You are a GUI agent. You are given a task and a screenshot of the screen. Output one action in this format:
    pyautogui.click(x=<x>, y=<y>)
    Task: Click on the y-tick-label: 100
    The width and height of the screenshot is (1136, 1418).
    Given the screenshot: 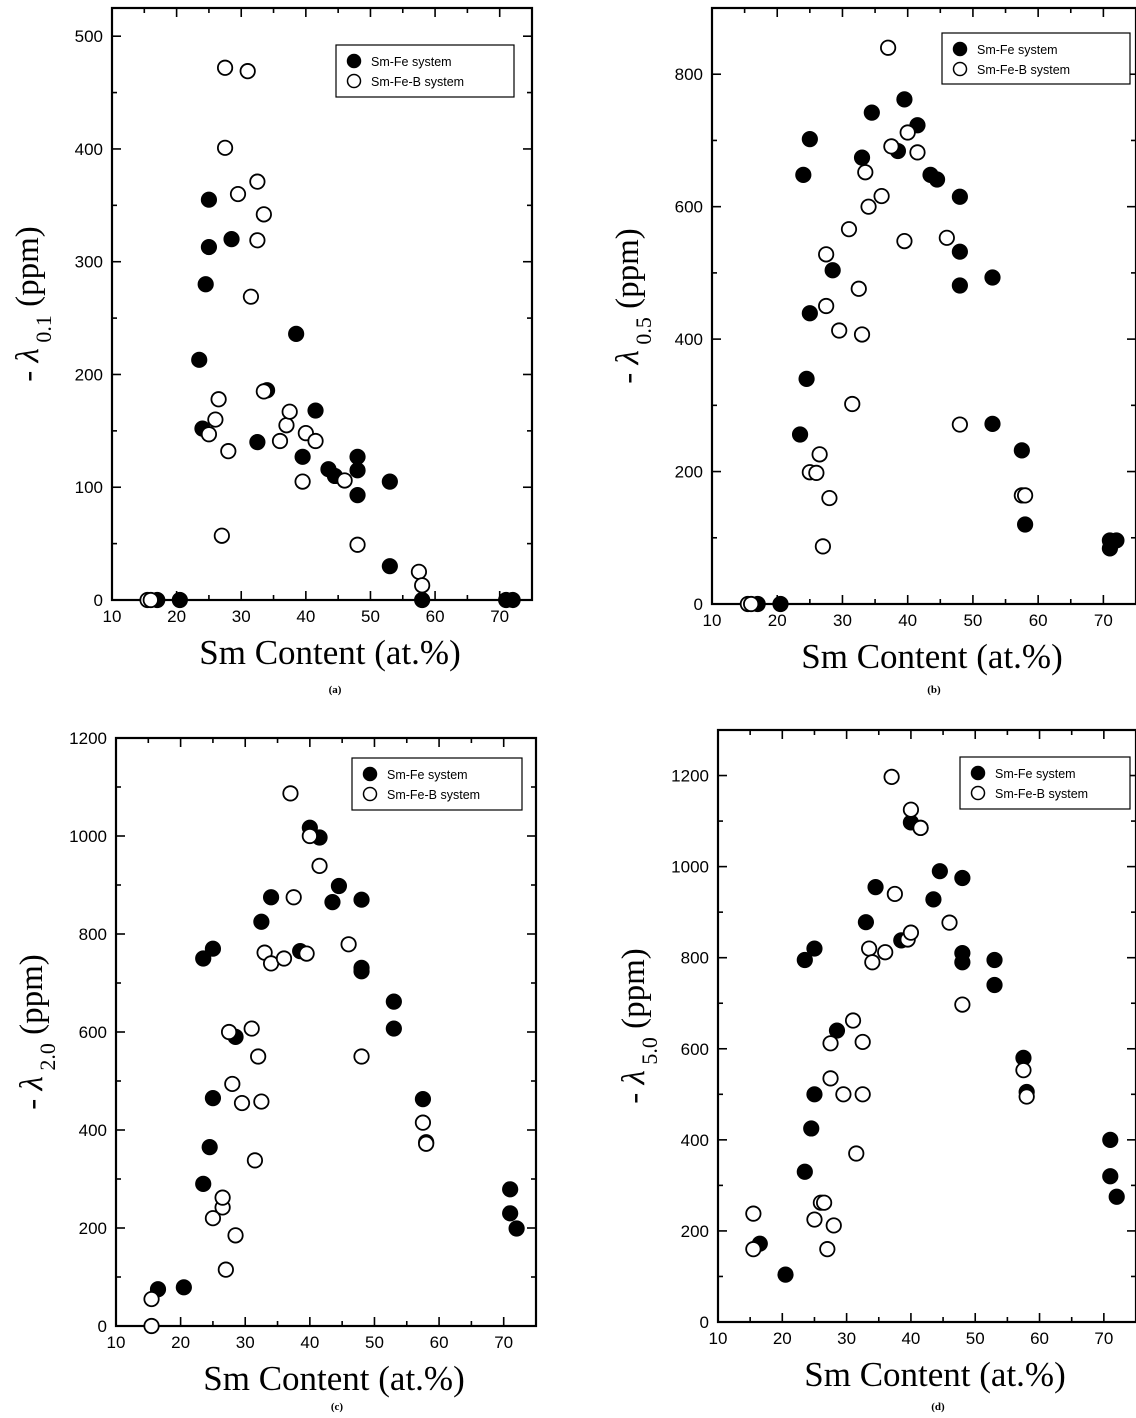 What is the action you would take?
    pyautogui.click(x=89, y=487)
    